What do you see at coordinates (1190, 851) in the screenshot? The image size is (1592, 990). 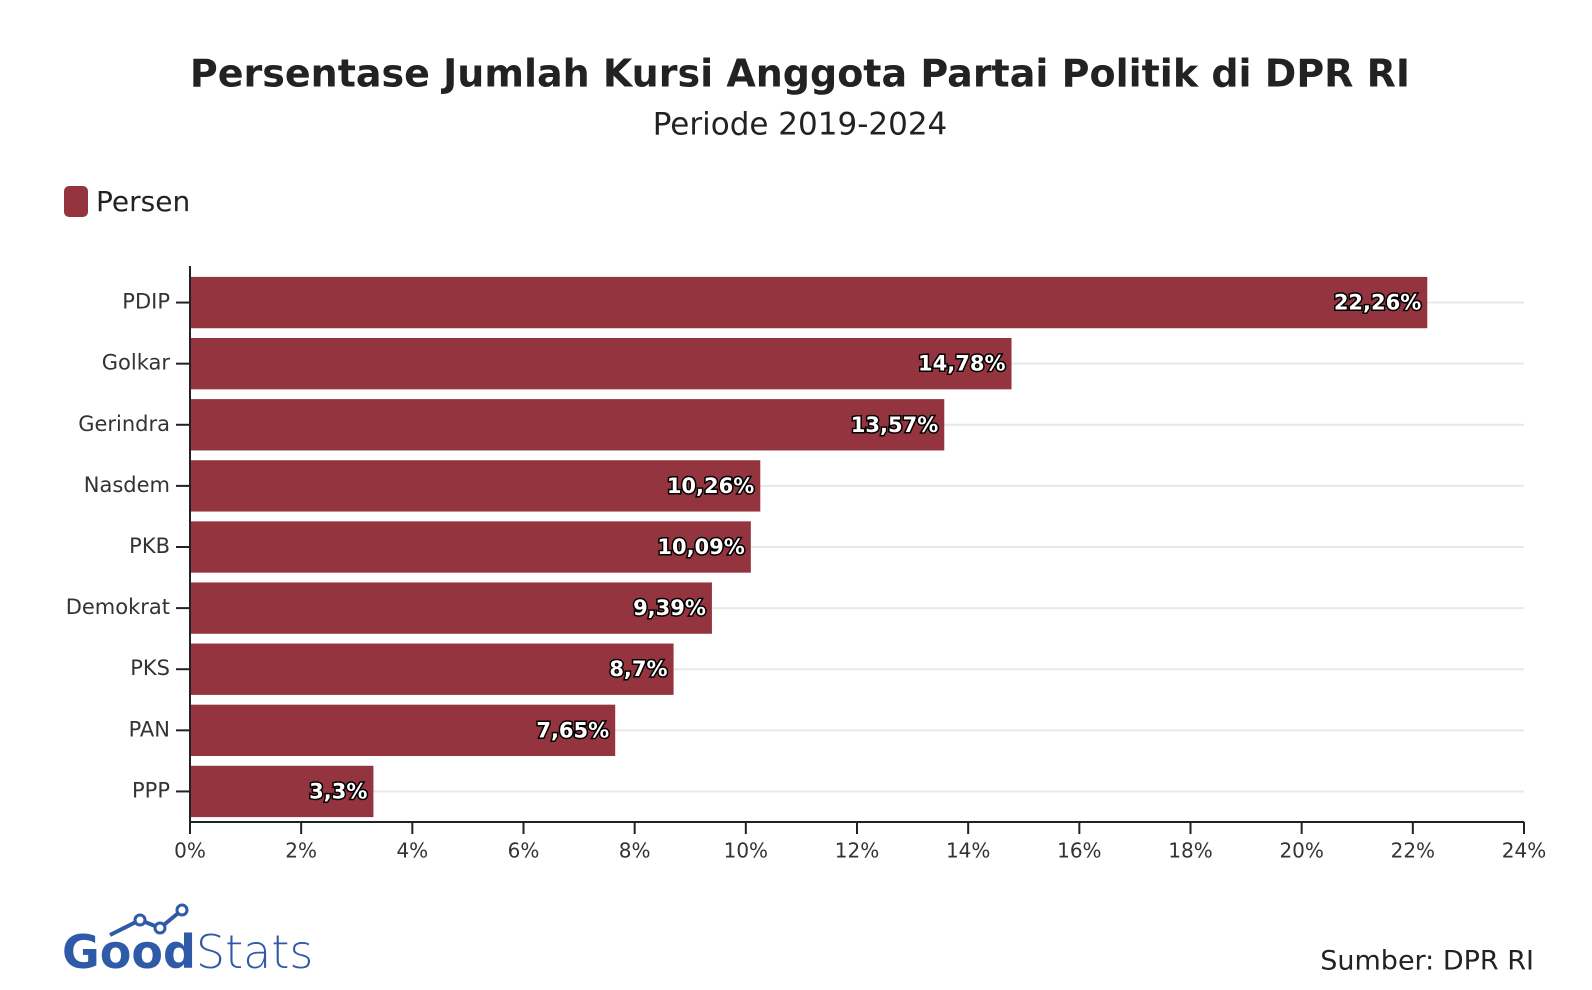 I see `x-tick-label: 18%` at bounding box center [1190, 851].